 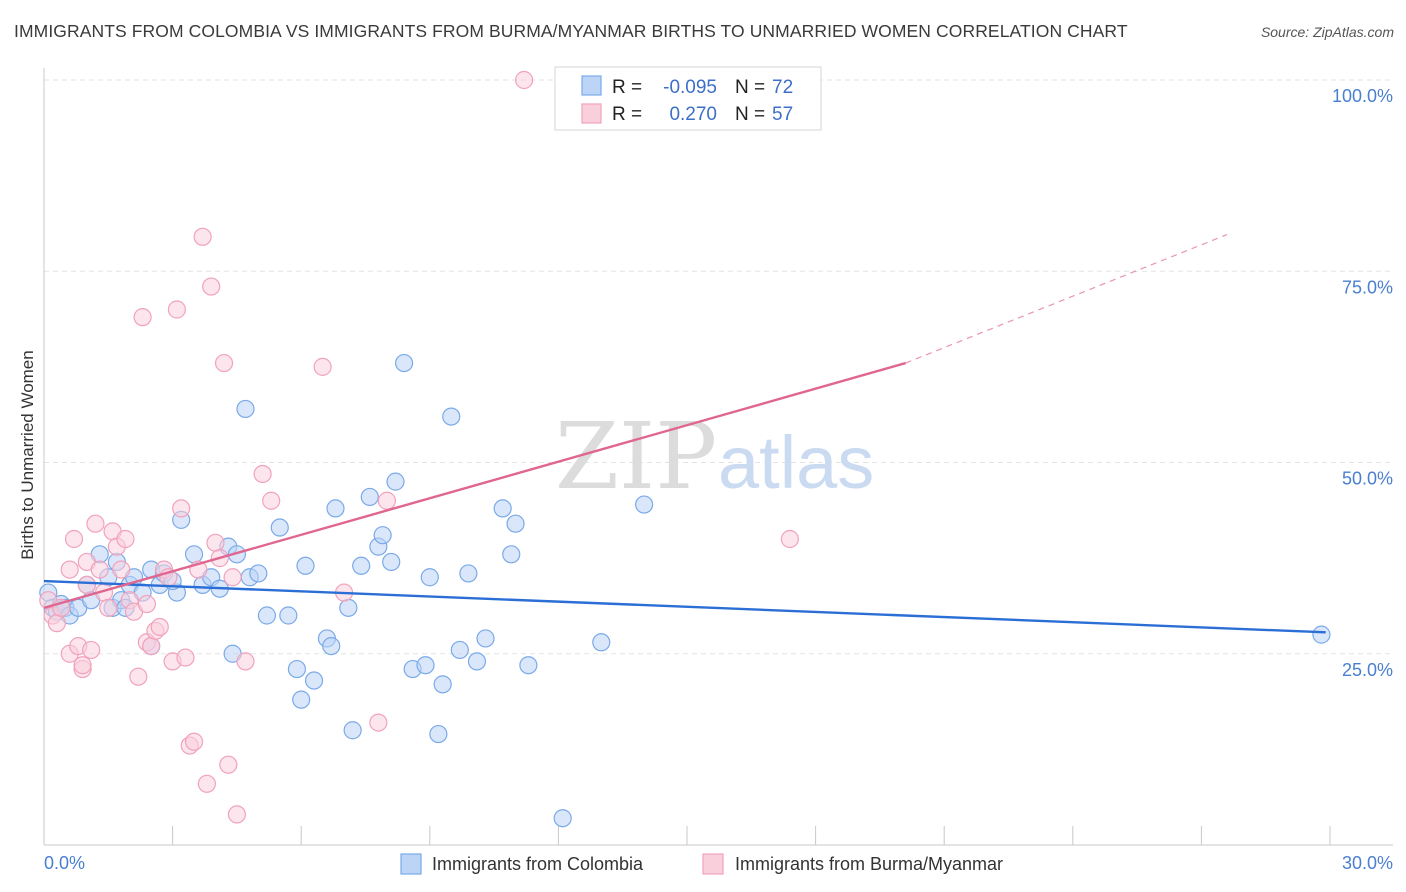 What do you see at coordinates (1367, 287) in the screenshot?
I see `y-tick-label: 75.0%` at bounding box center [1367, 287].